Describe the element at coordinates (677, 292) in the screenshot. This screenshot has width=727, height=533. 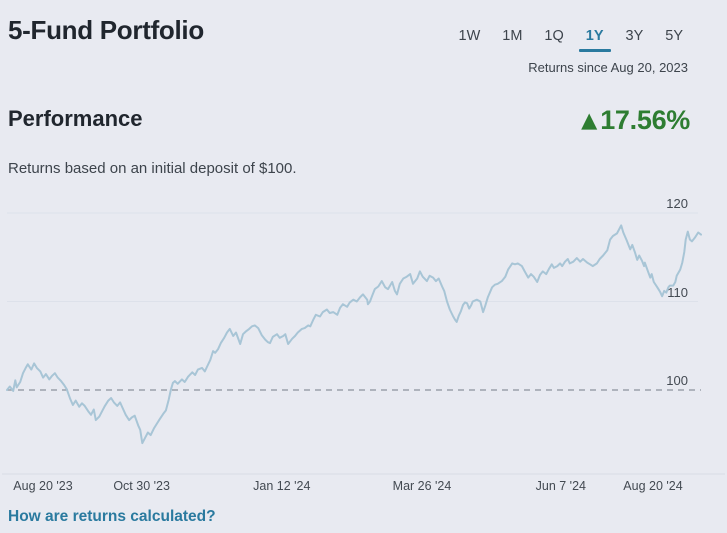
I see `y-tick-label-110: 110` at that location.